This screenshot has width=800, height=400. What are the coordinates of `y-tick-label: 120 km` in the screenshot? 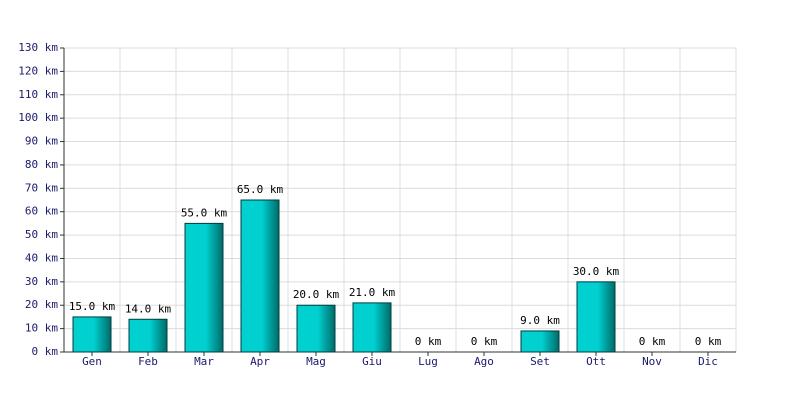 It's located at (38, 70).